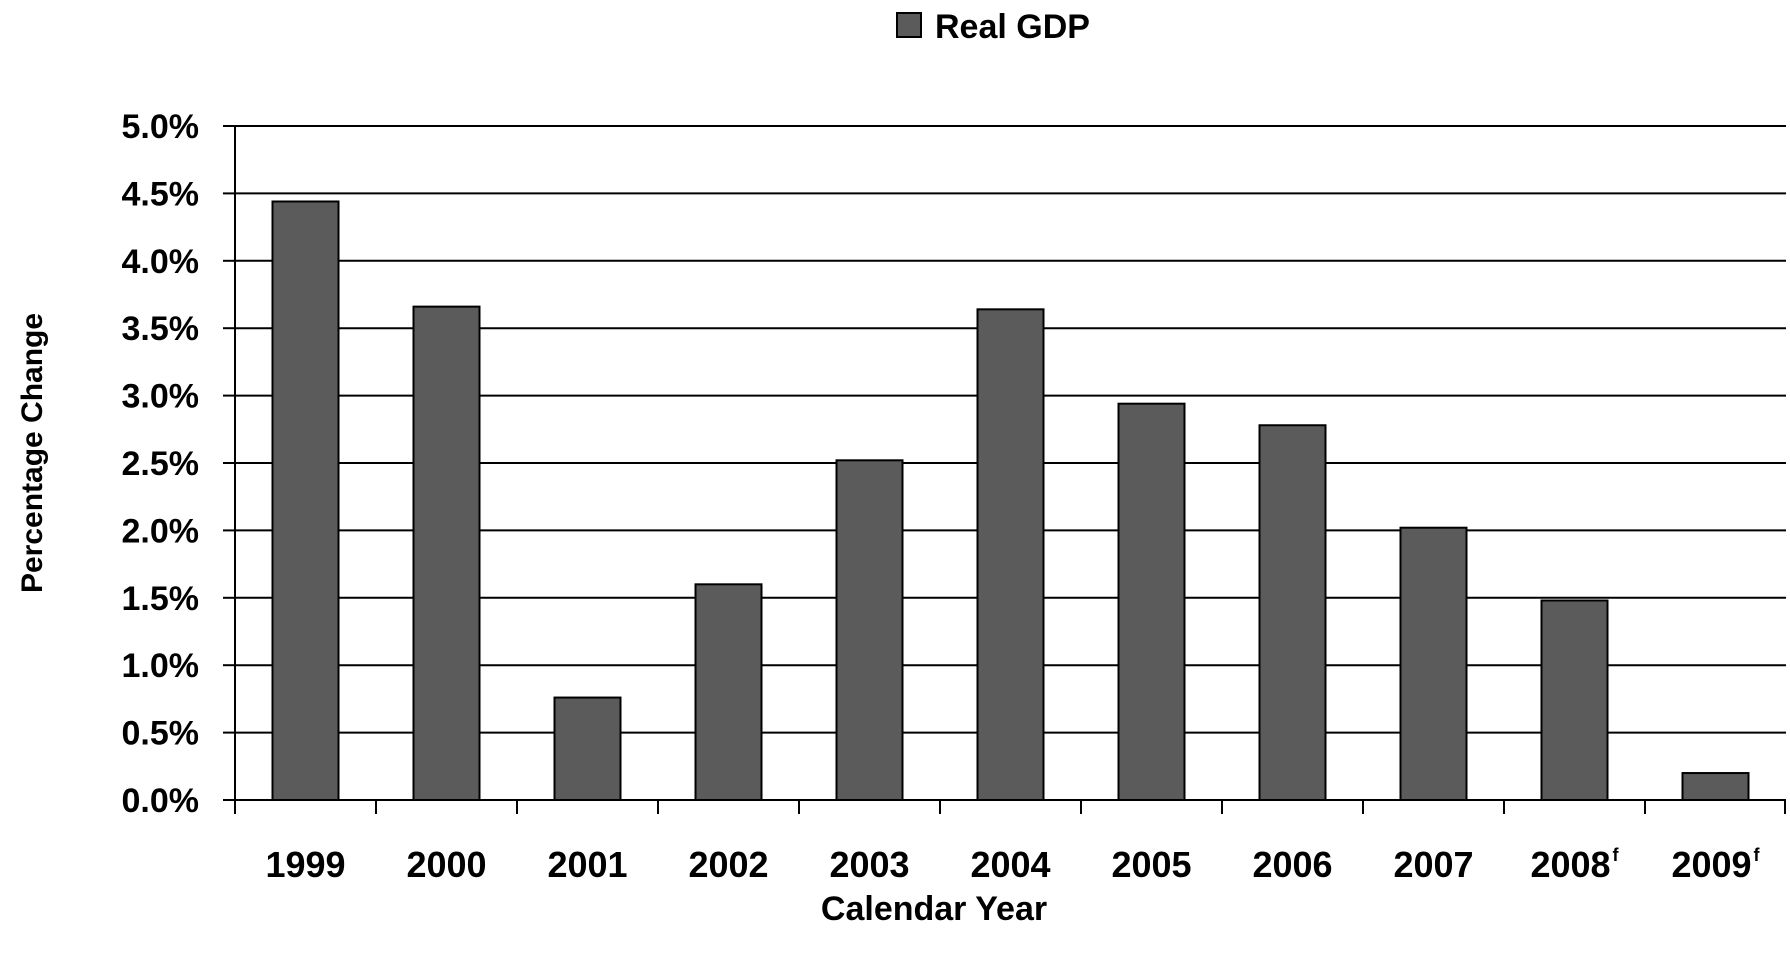 The height and width of the screenshot is (957, 1790). I want to click on bar-2009, so click(1715, 786).